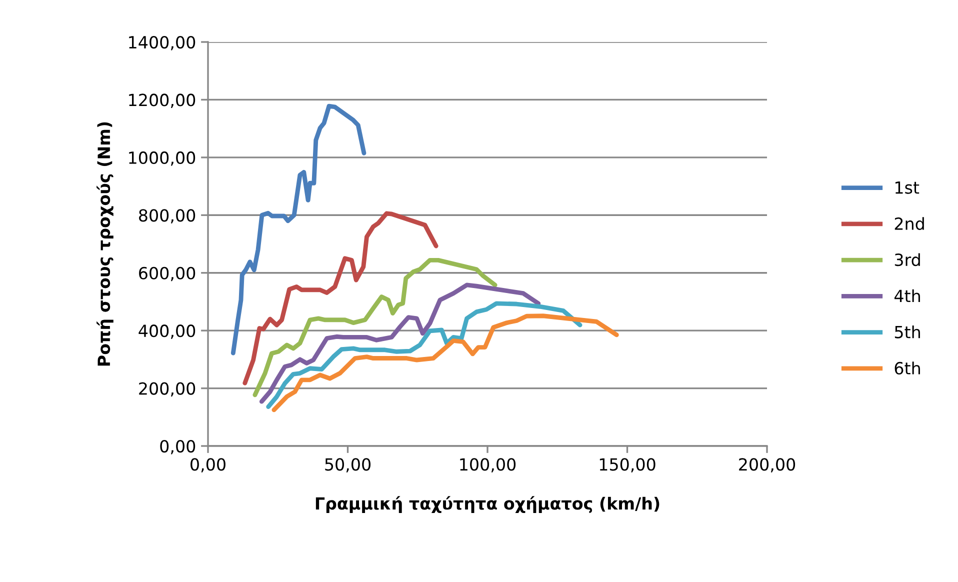 The image size is (958, 582). Describe the element at coordinates (162, 43) in the screenshot. I see `y-tick-label: 1400,00` at that location.